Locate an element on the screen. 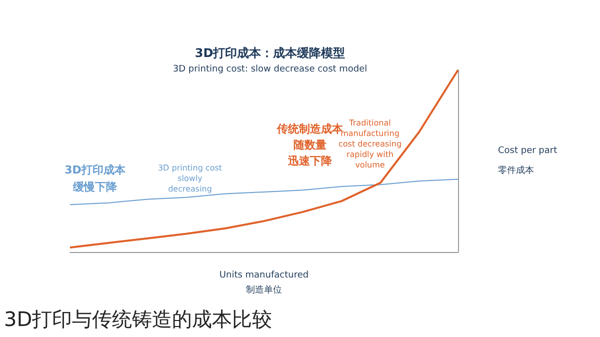 The height and width of the screenshot is (337, 600). annotation: 3D printing cost slowly decreasing is located at coordinates (190, 179).